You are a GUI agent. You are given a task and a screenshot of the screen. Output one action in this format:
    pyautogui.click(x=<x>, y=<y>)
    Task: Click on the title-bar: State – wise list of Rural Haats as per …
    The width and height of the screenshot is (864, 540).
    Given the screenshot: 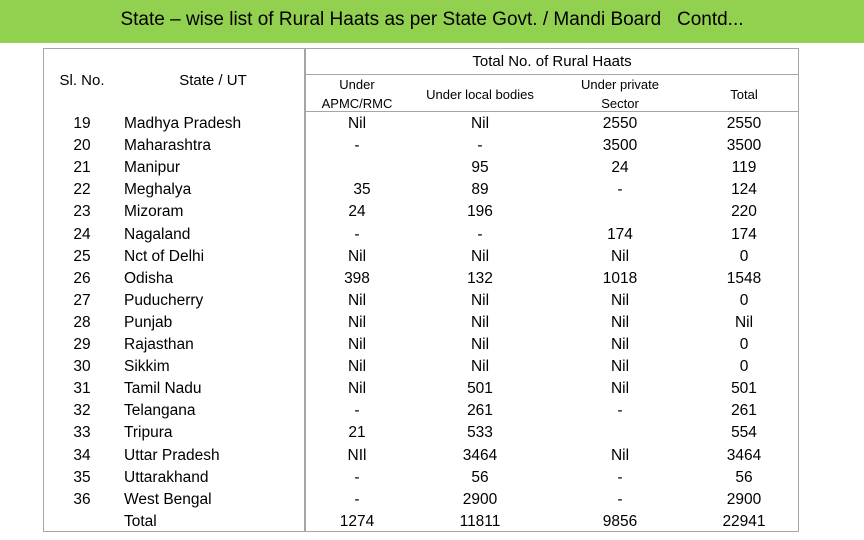 What is the action you would take?
    pyautogui.click(x=432, y=21)
    